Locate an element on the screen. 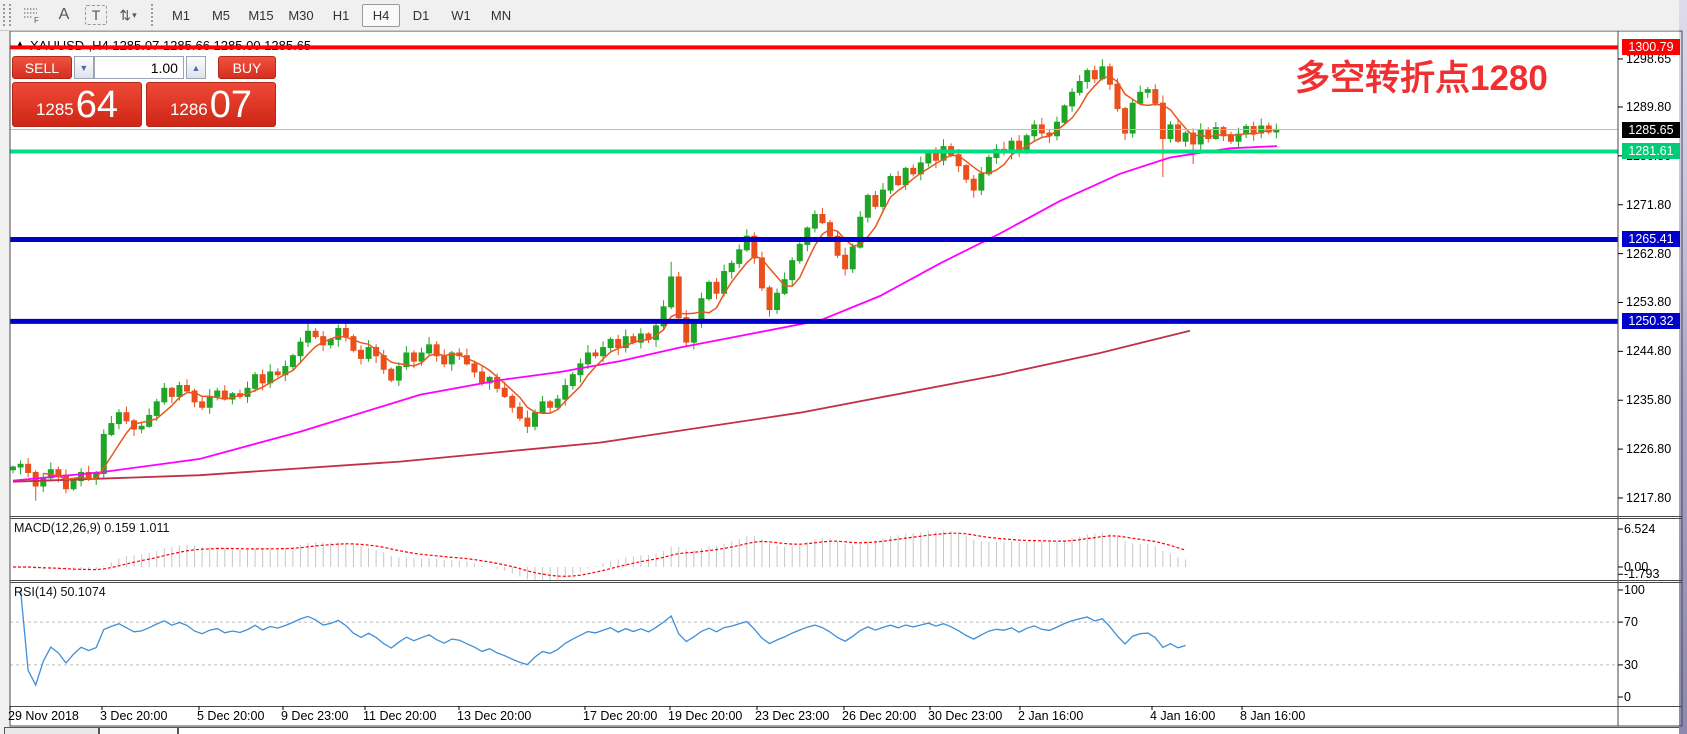 The image size is (1687, 734). timeframe-button-M1: M1 is located at coordinates (181, 15).